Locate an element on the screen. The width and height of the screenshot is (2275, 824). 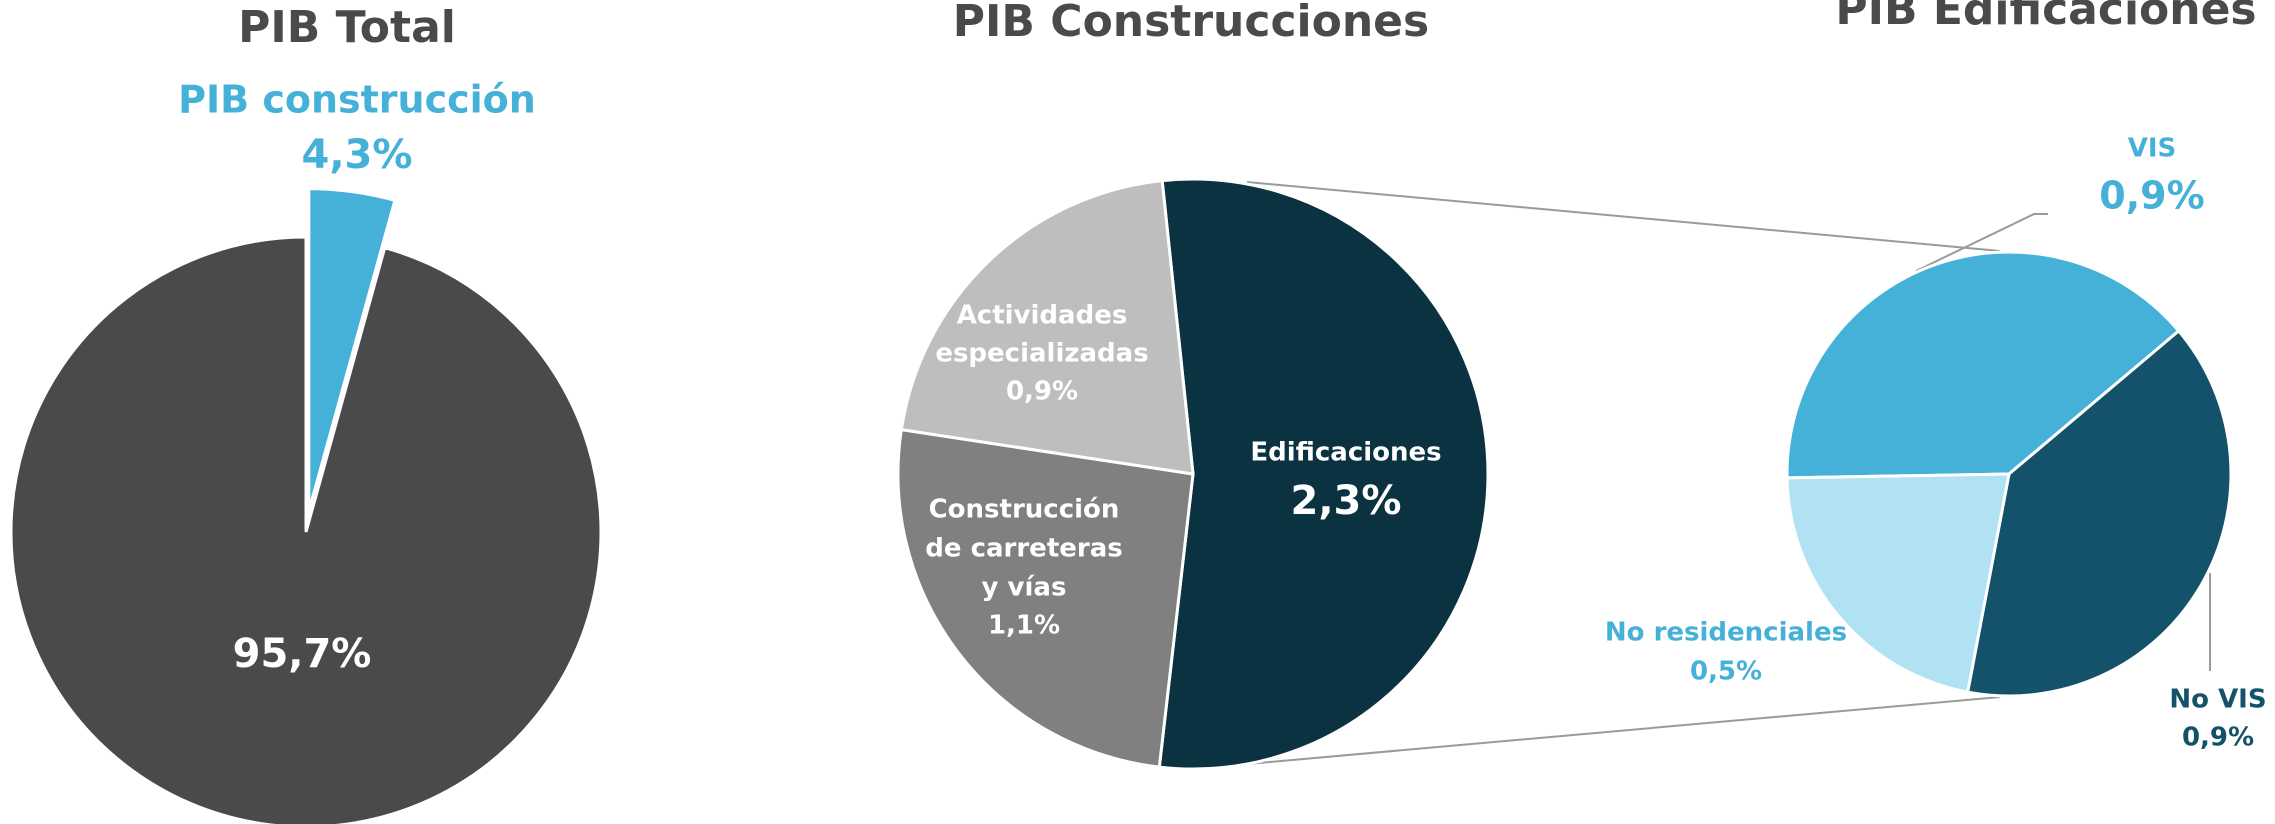
slice-label: especializadas is located at coordinates (1041, 354).